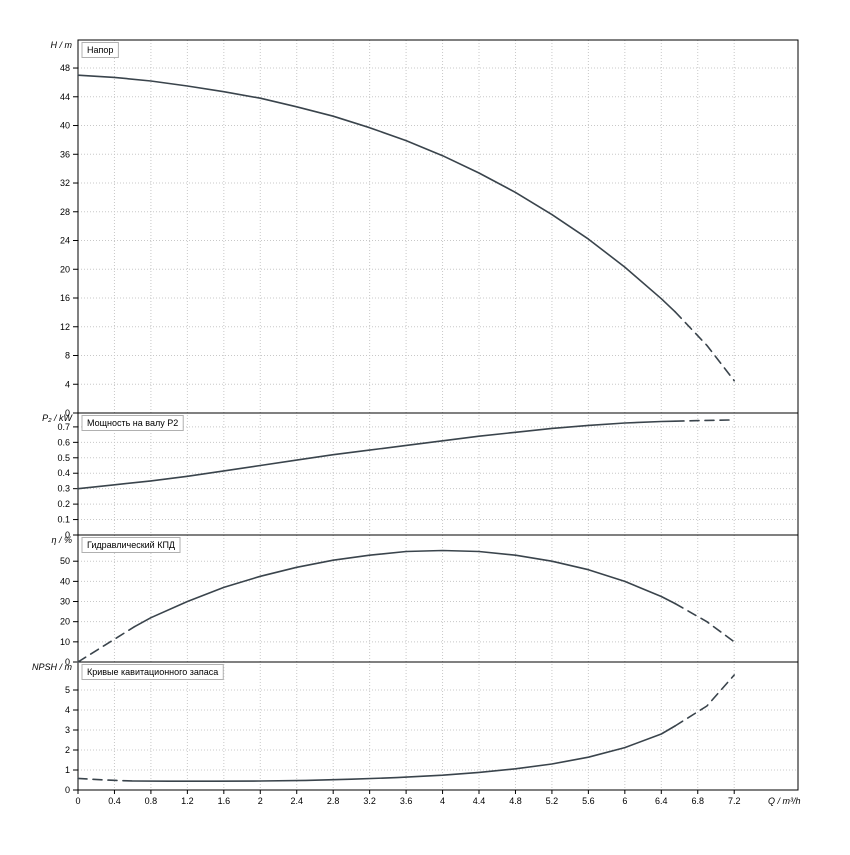  Describe the element at coordinates (114, 801) in the screenshot. I see `x-tick-label: 0.4` at that location.